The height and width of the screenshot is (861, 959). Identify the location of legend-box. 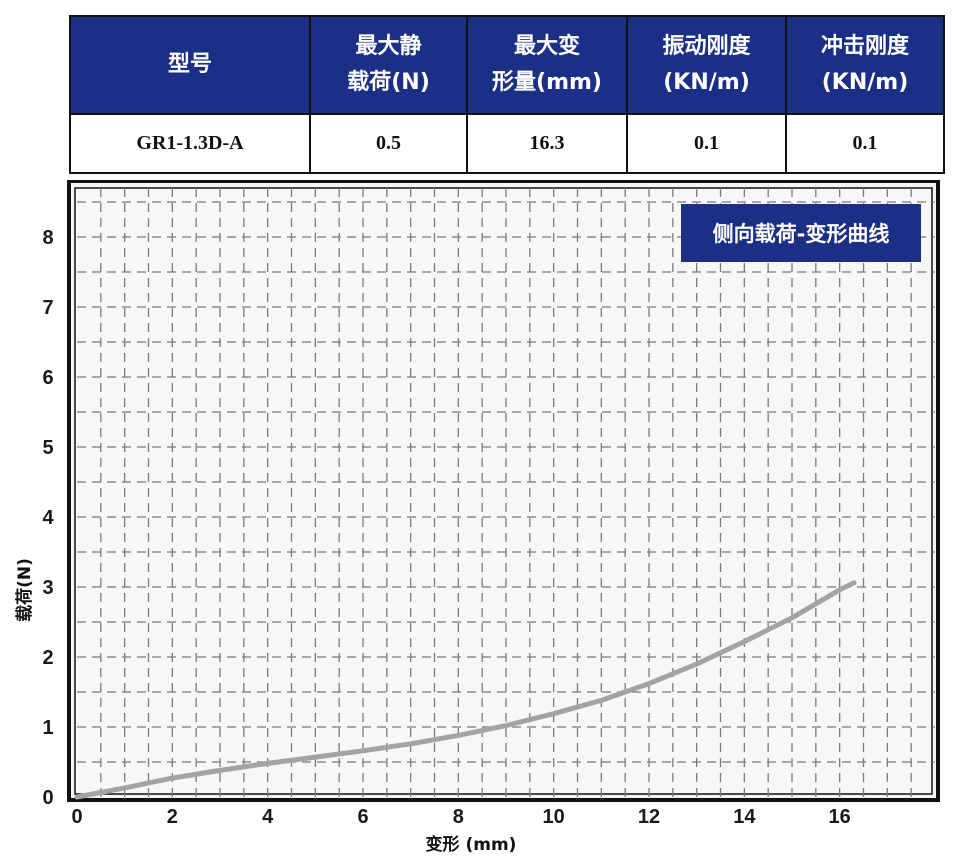
(801, 233).